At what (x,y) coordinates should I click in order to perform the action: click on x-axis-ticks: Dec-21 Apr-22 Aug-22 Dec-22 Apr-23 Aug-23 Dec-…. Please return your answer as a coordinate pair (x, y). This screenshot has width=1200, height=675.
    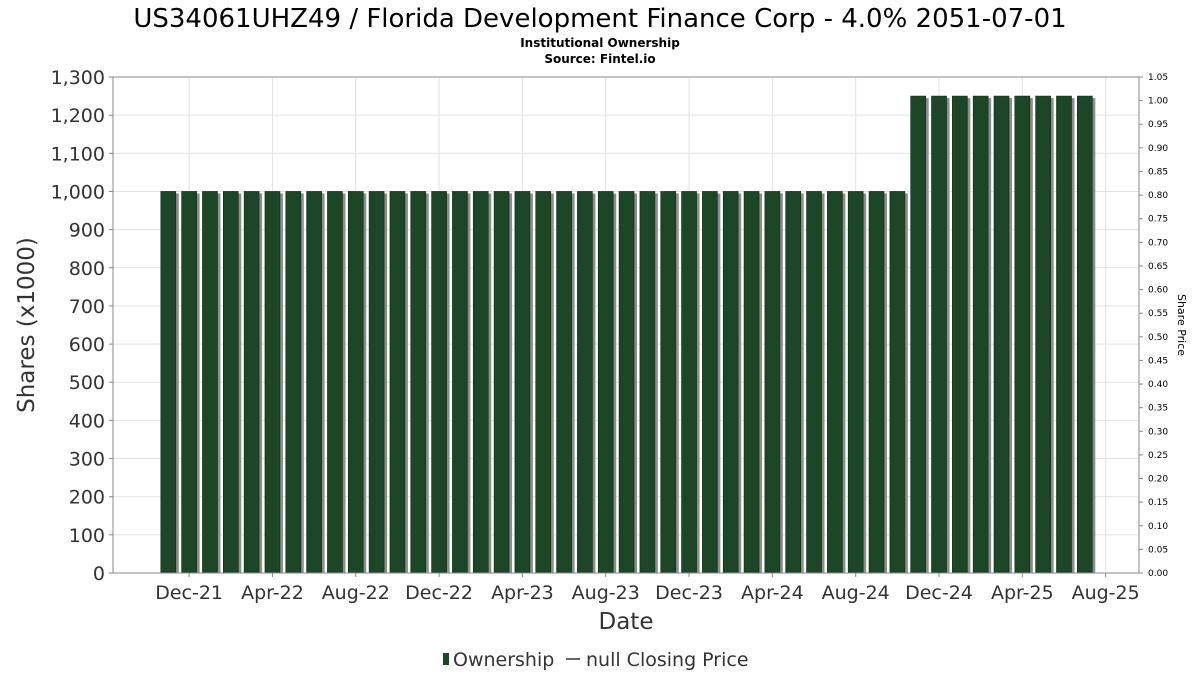
    Looking at the image, I should click on (647, 588).